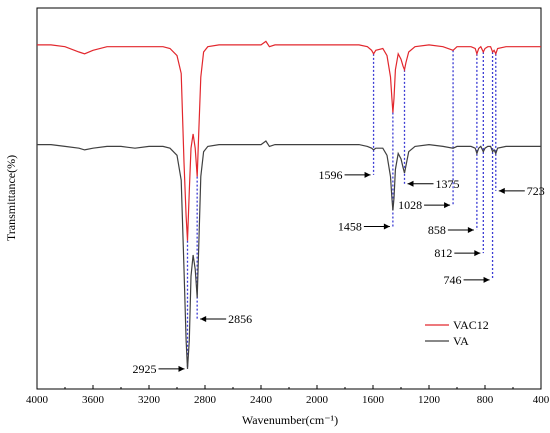 The width and height of the screenshot is (550, 433). Describe the element at coordinates (159, 369) in the screenshot. I see `annotation-2925: 2925` at that location.